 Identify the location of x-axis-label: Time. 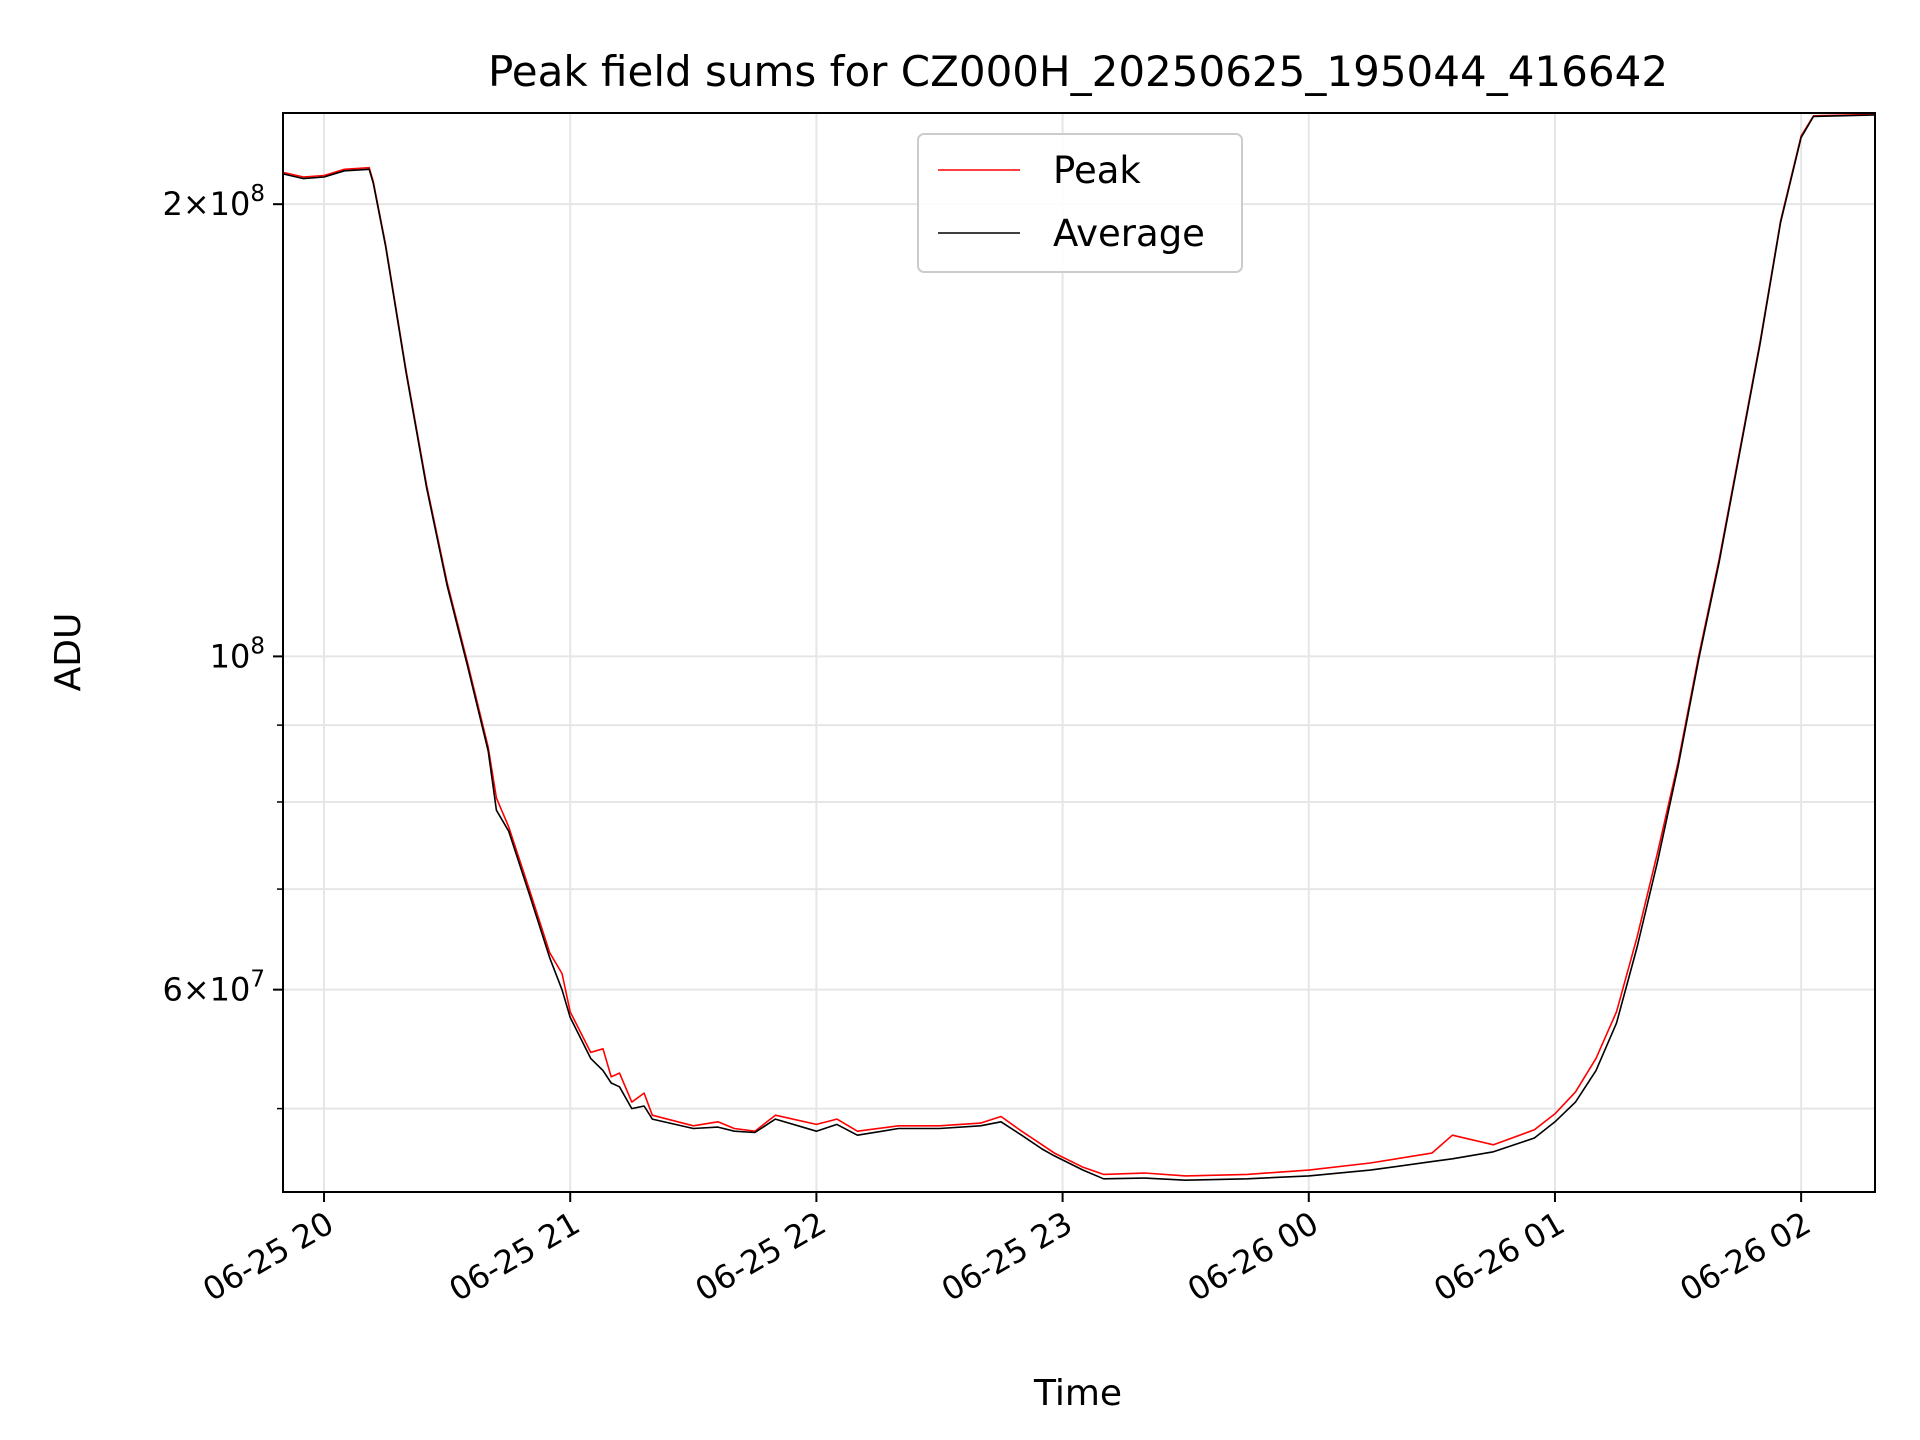
(1077, 1393).